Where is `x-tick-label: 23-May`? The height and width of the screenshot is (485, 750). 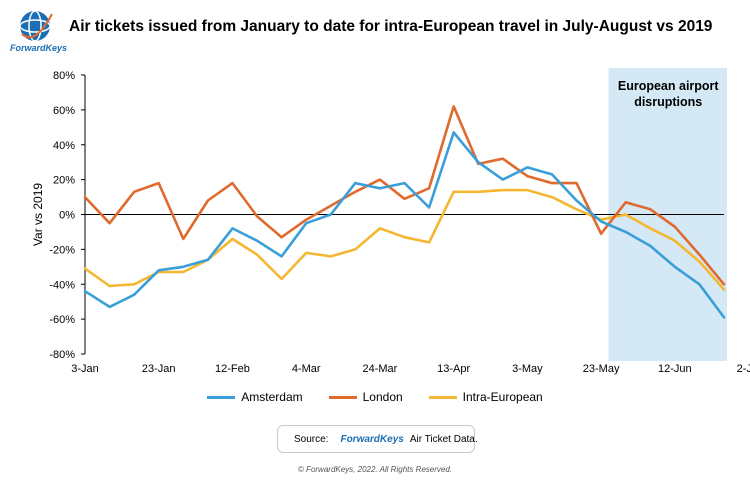 x-tick-label: 23-May is located at coordinates (601, 369).